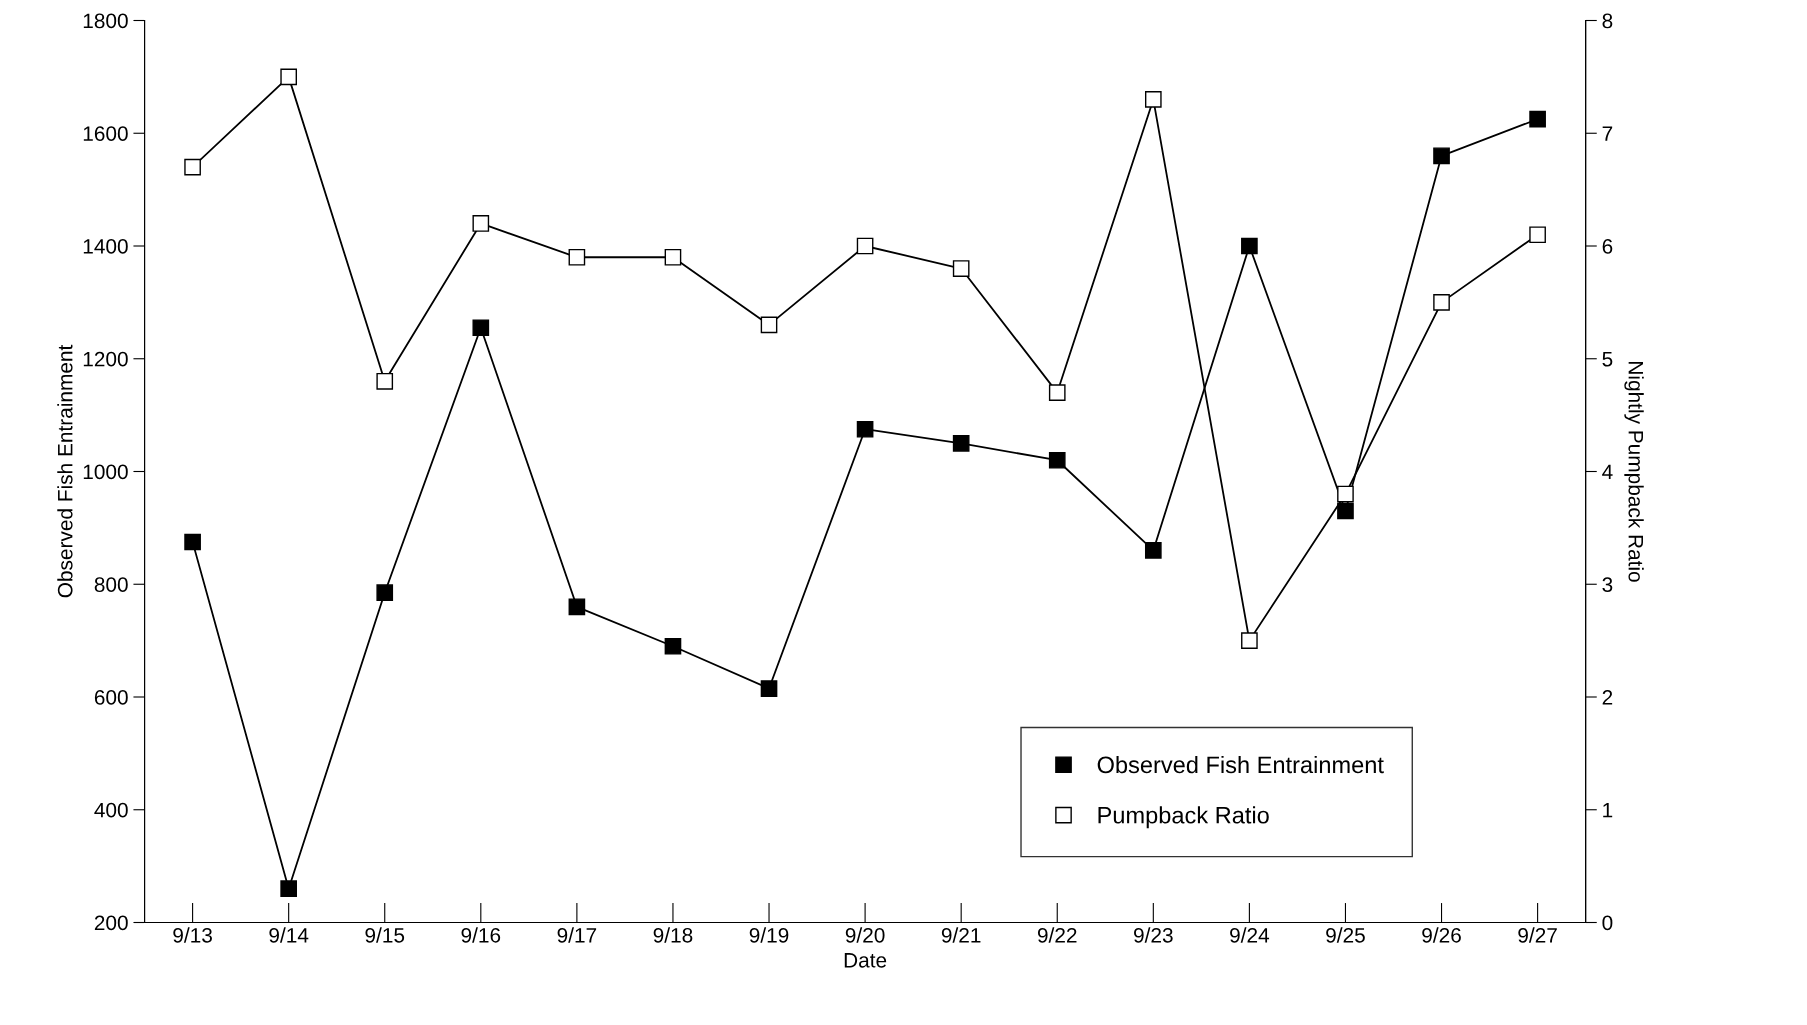 Image resolution: width=1807 pixels, height=1025 pixels. I want to click on y2-tick-label: 1, so click(1608, 810).